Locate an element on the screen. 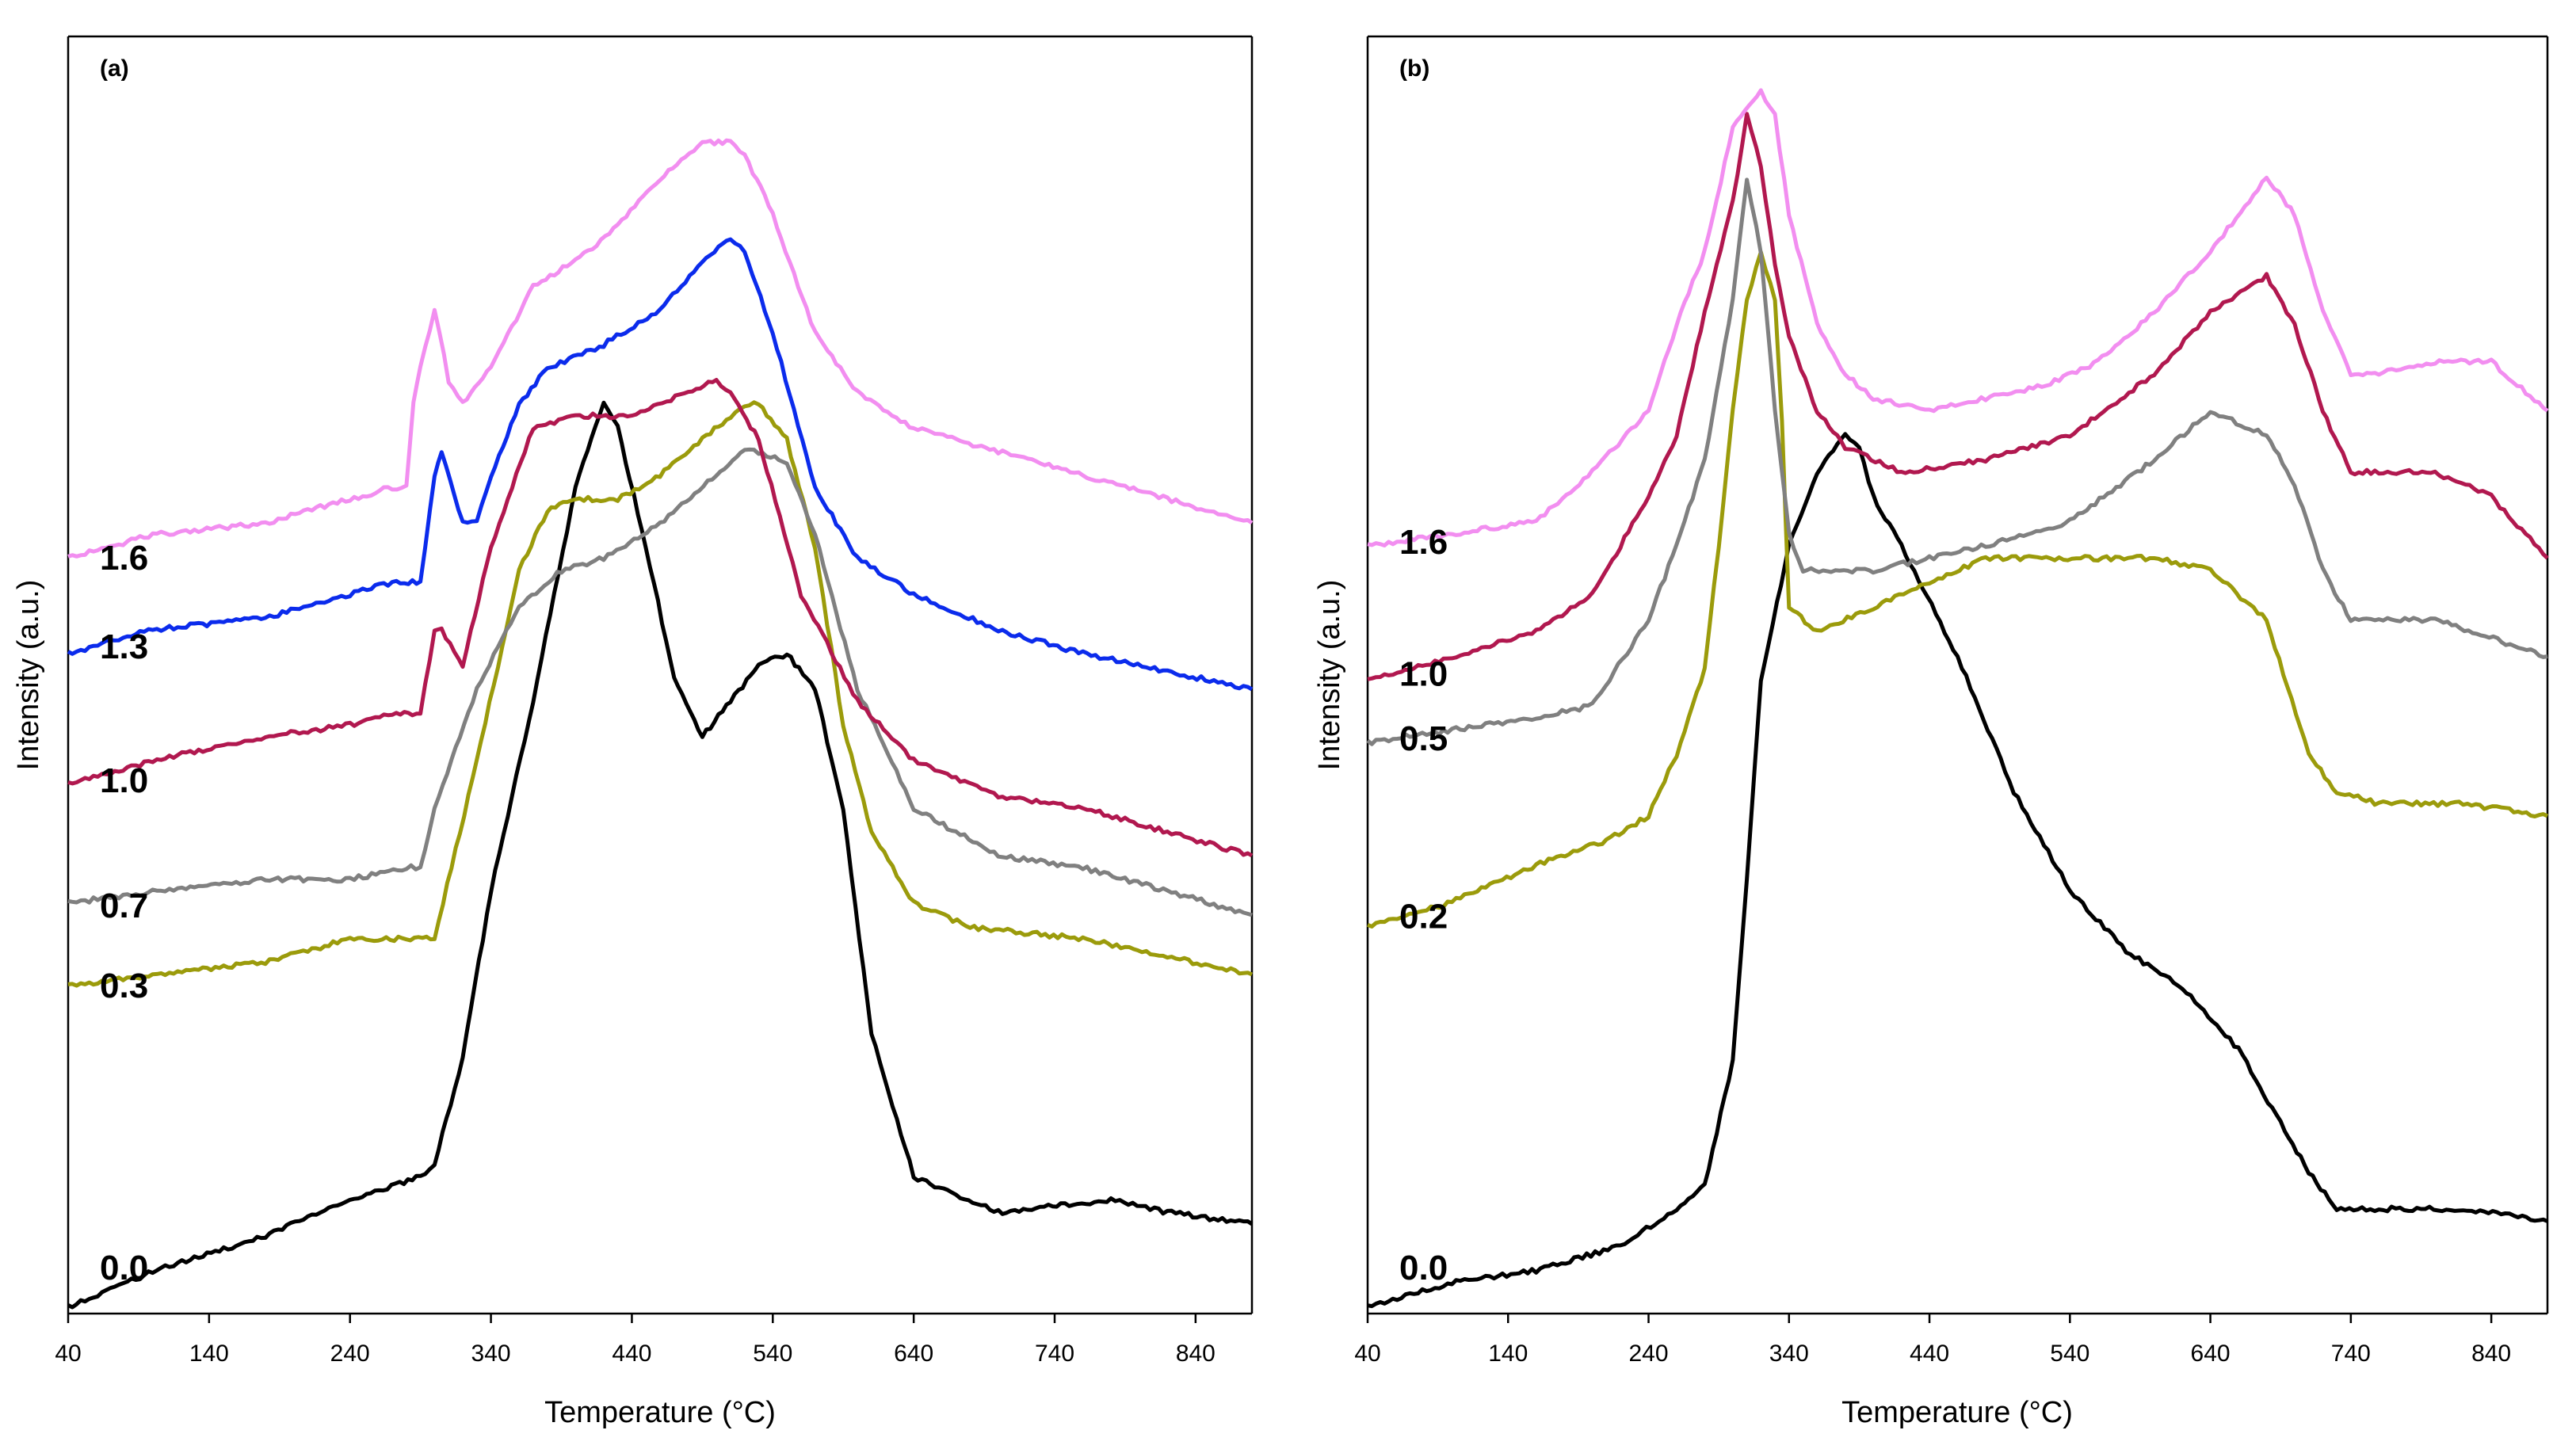  panel-label: (a) is located at coordinates (115, 68).